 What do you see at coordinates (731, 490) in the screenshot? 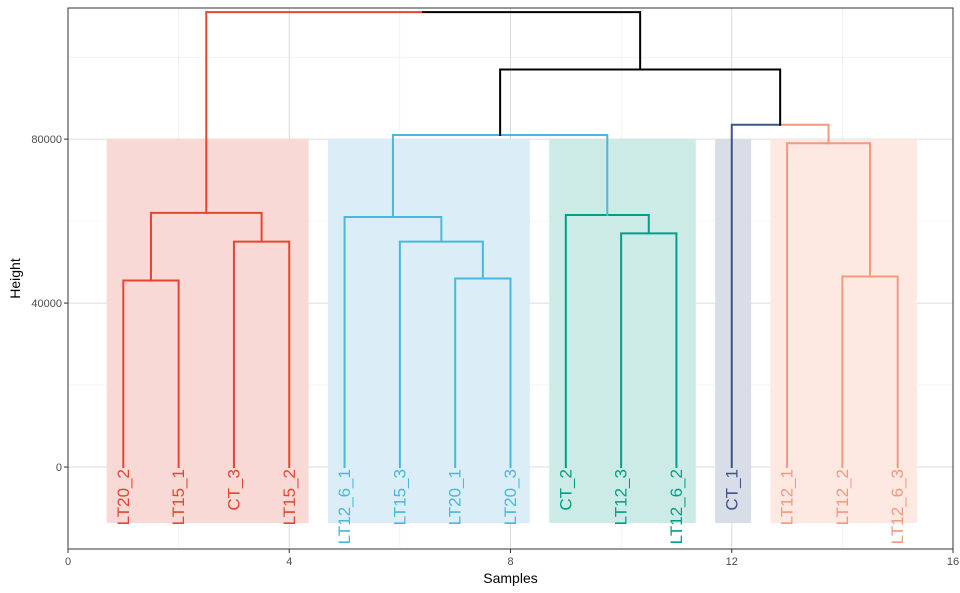
I see `leaf-label-CT_1: CT_1` at bounding box center [731, 490].